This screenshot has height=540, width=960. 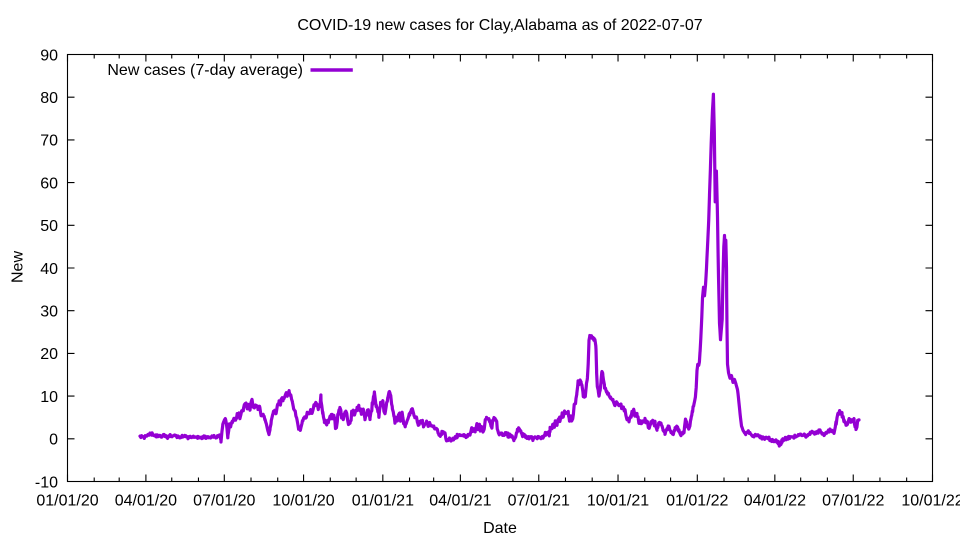 I want to click on svg-text: 07/01/21, so click(x=539, y=501).